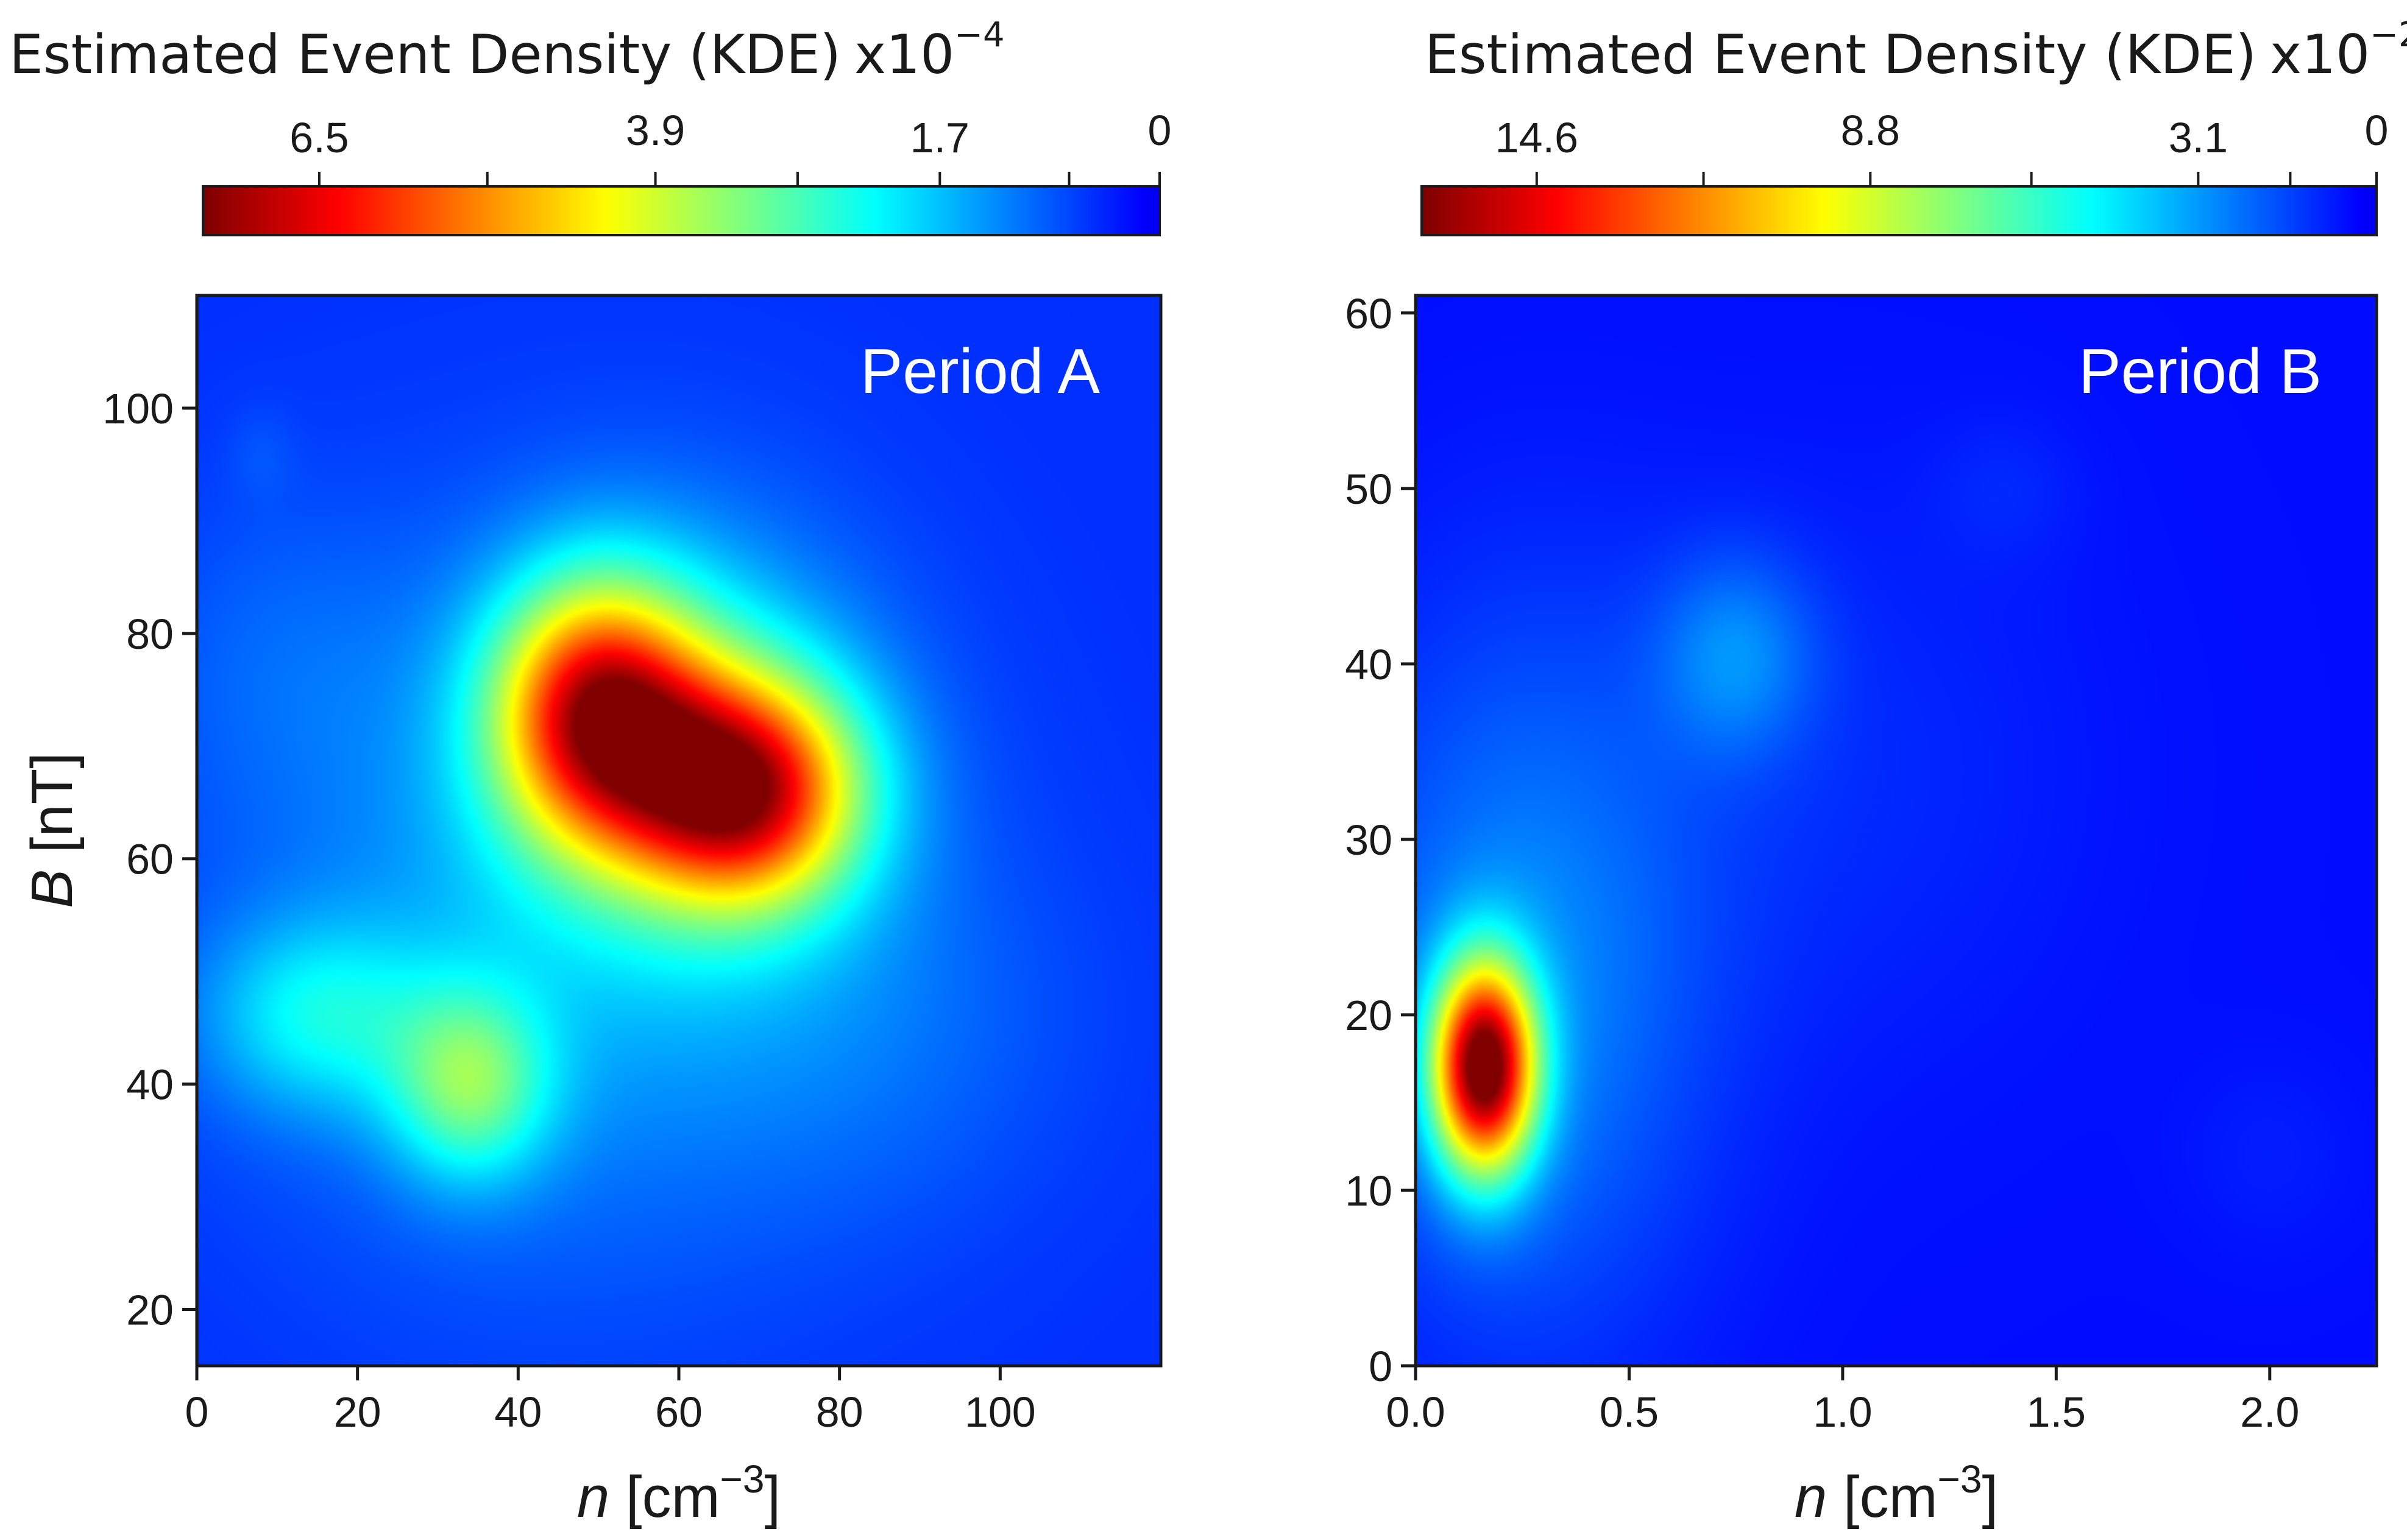  What do you see at coordinates (1380, 1367) in the screenshot?
I see `y-tick-label-b: 0` at bounding box center [1380, 1367].